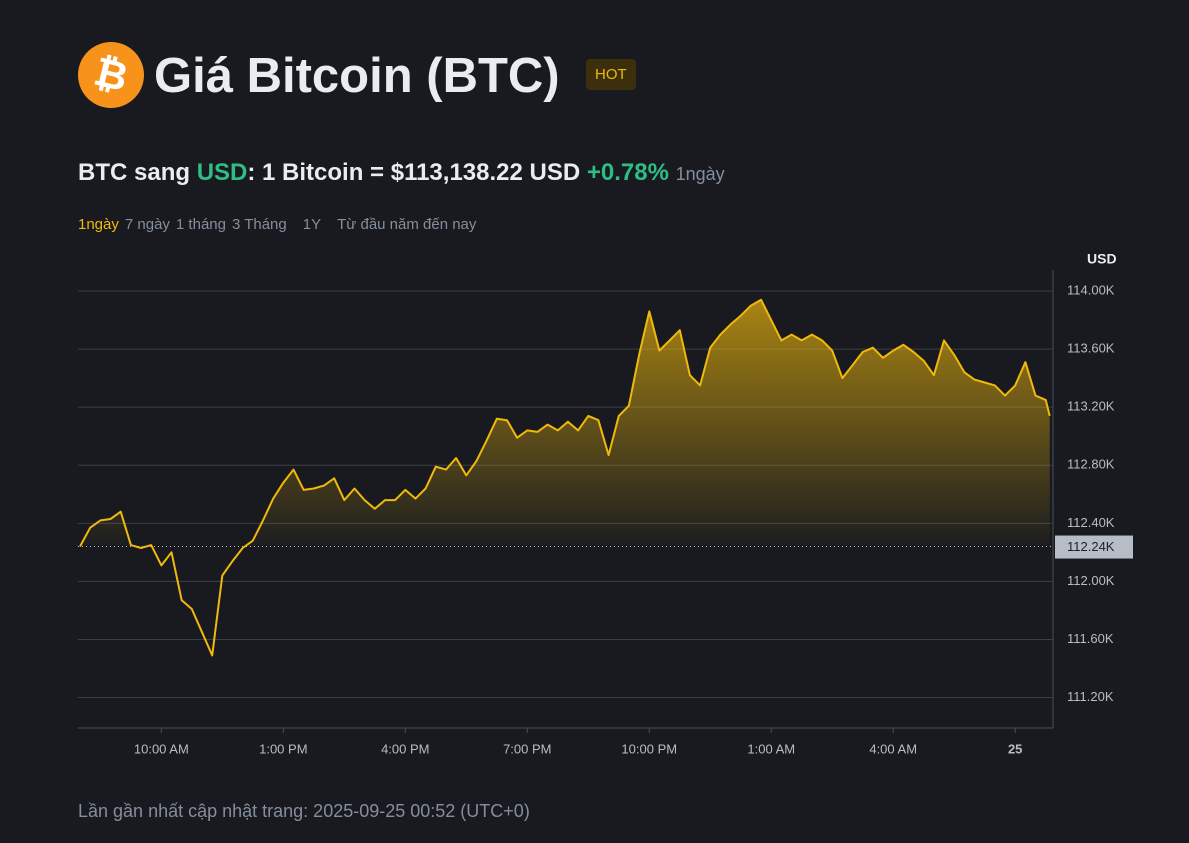  I want to click on price-change: +0.78%, so click(627, 172).